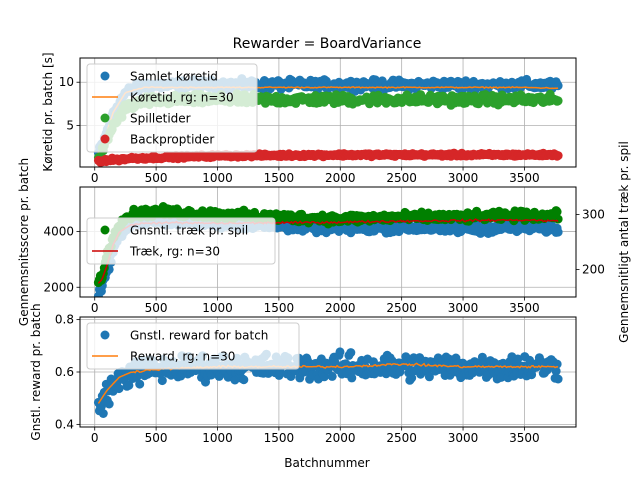  I want to click on runtime-y-tick-label: 5, so click(70, 125).